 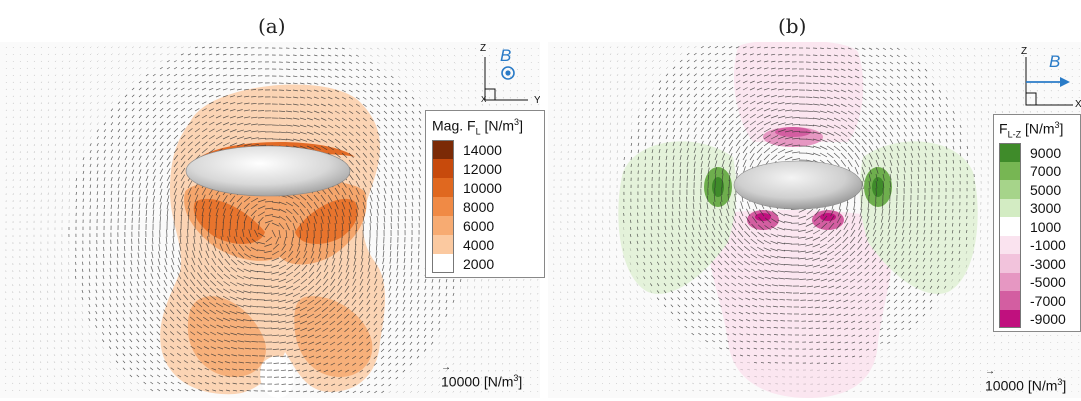 What do you see at coordinates (1078, 104) in the screenshot?
I see `axis-x-label-b: X` at bounding box center [1078, 104].